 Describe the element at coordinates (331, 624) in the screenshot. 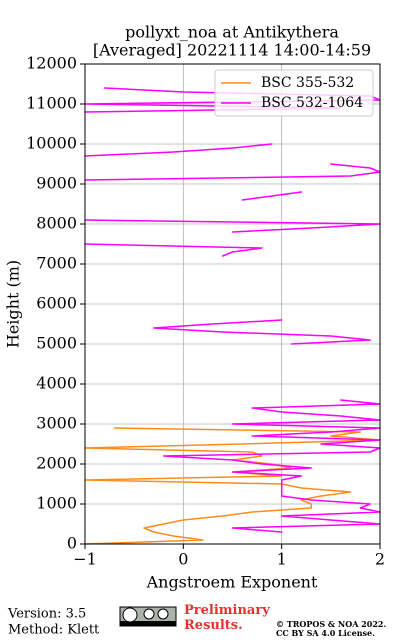

I see `copyright: © TROPOS & NOA 2022.` at that location.